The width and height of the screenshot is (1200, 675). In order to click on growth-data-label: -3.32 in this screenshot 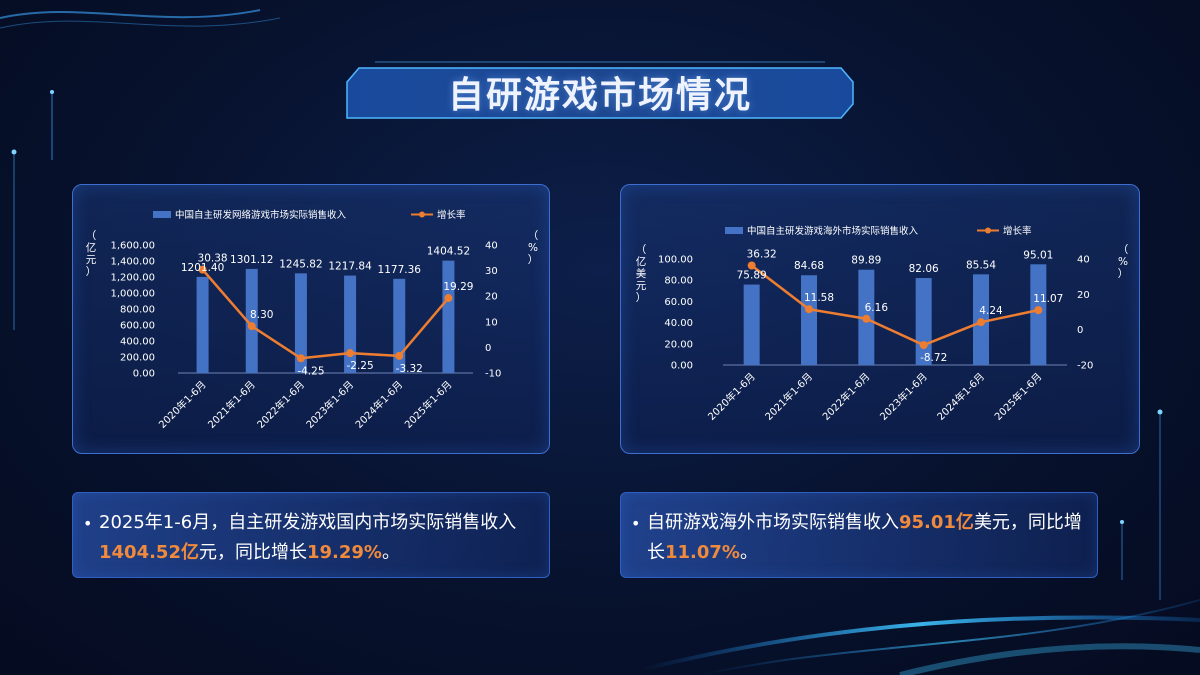, I will do `click(409, 369)`.